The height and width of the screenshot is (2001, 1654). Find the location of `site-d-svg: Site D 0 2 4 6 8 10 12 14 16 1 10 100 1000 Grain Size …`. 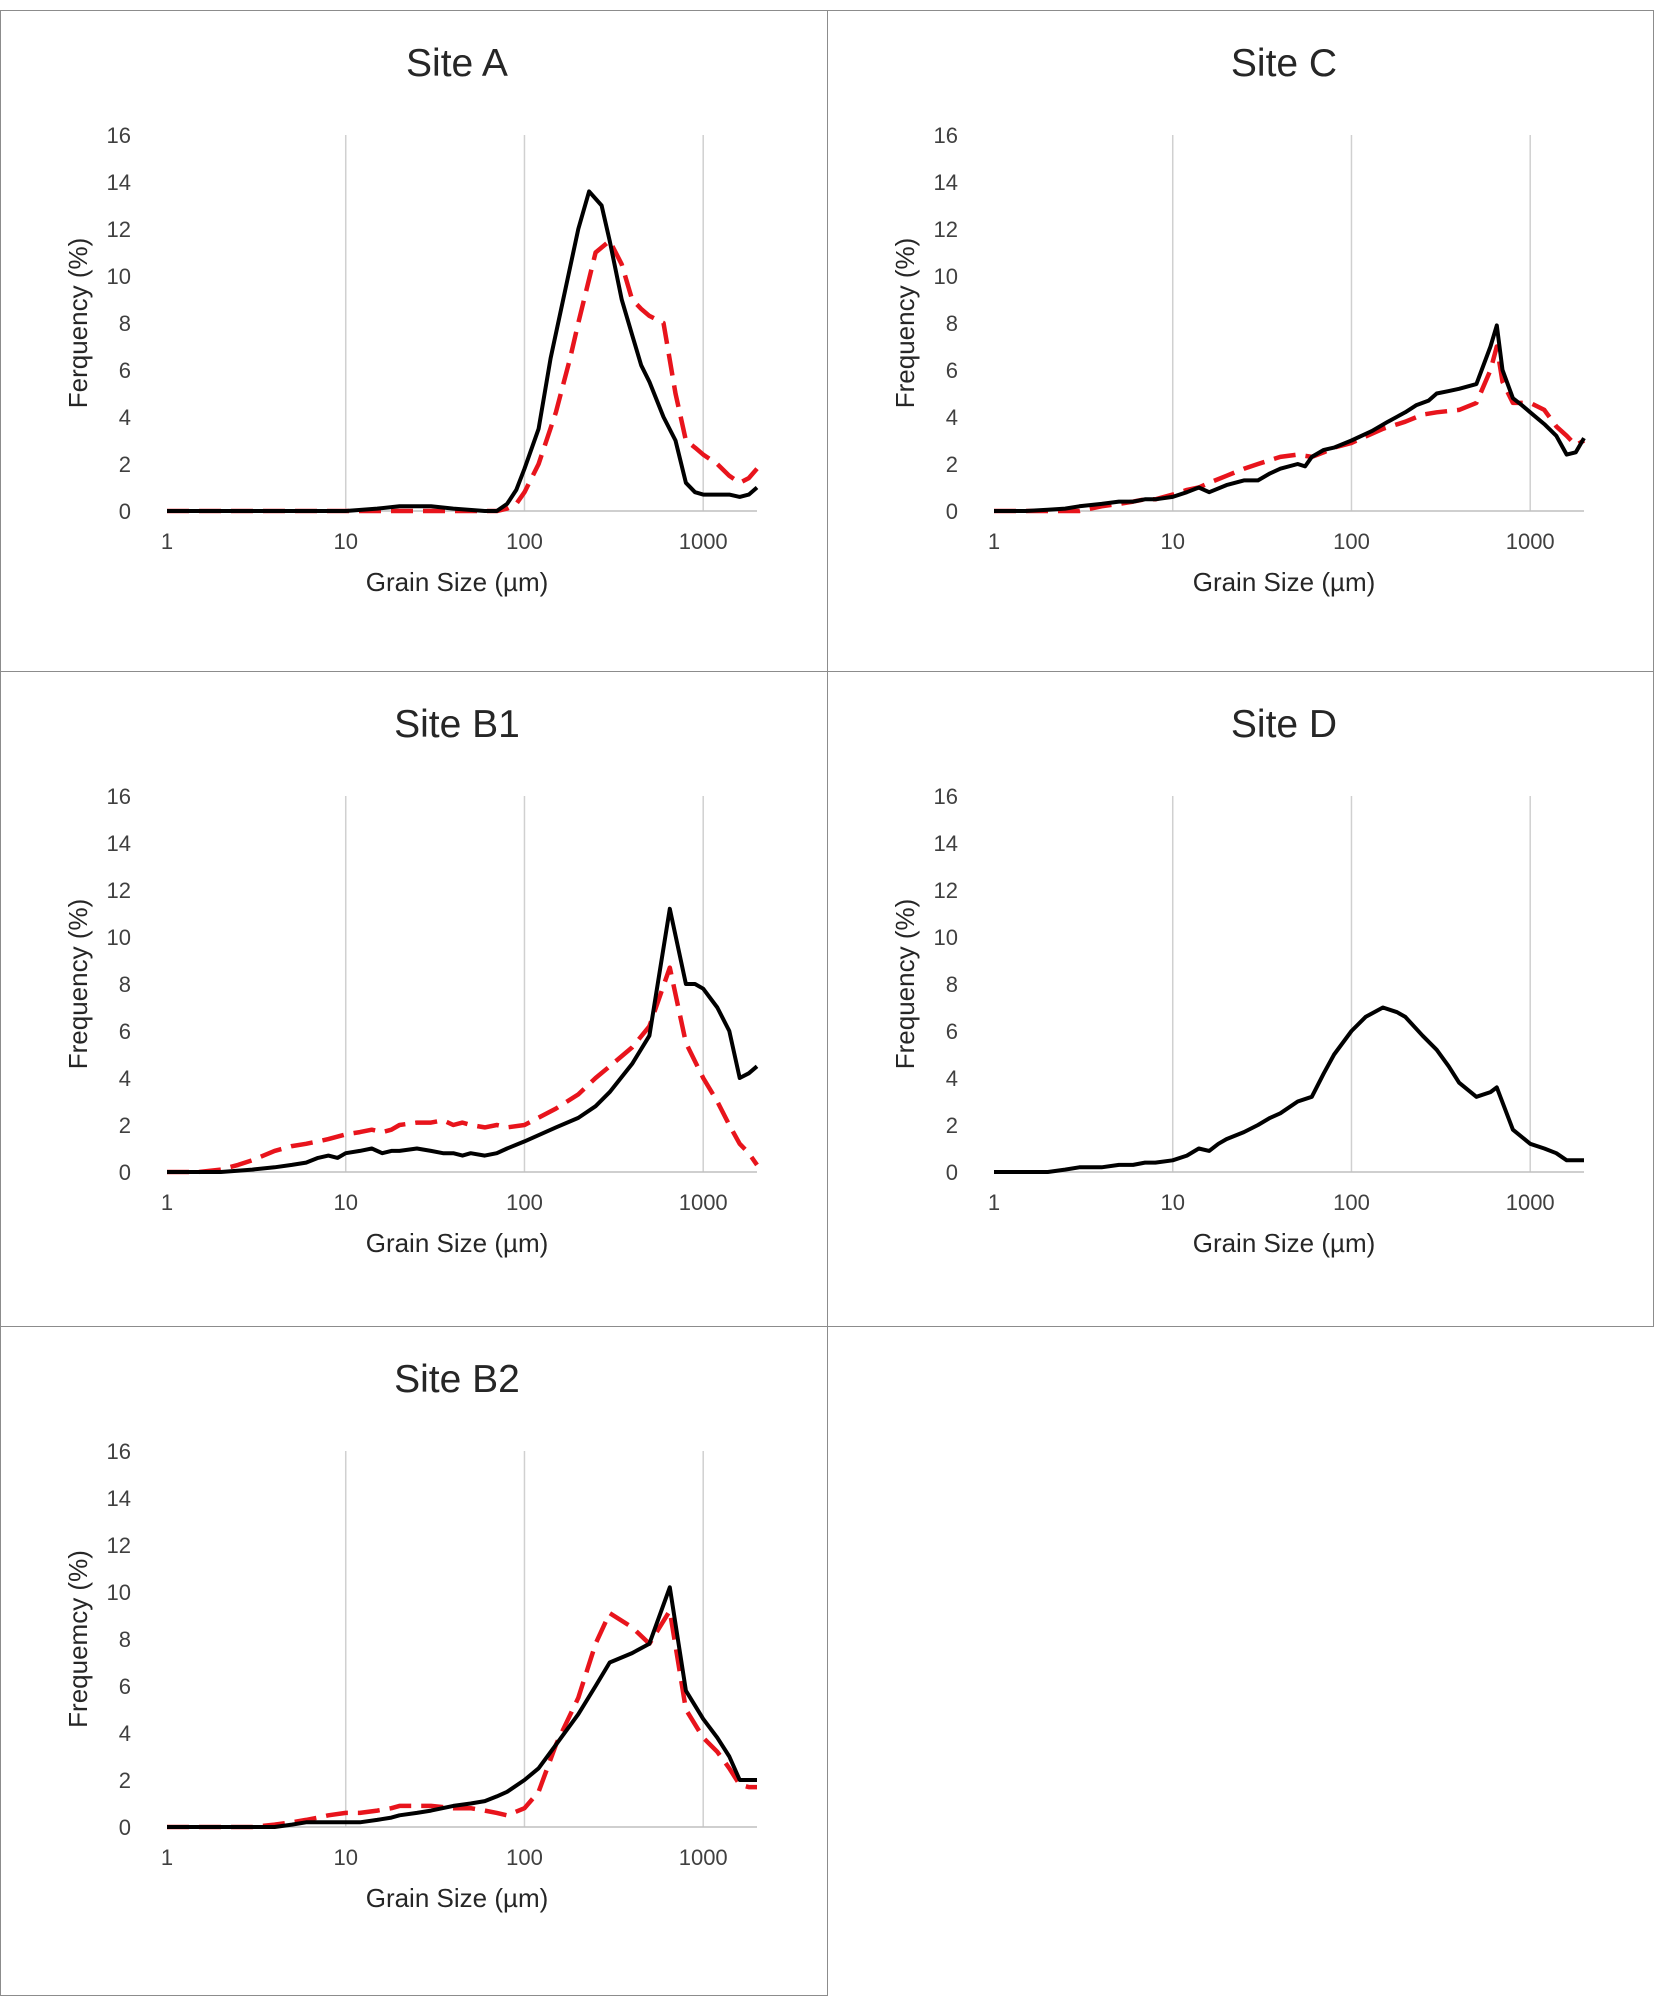

site-d-svg: Site D 0 2 4 6 8 10 12 14 16 1 10 100 1000 Grain Size … is located at coordinates (1237, 980).